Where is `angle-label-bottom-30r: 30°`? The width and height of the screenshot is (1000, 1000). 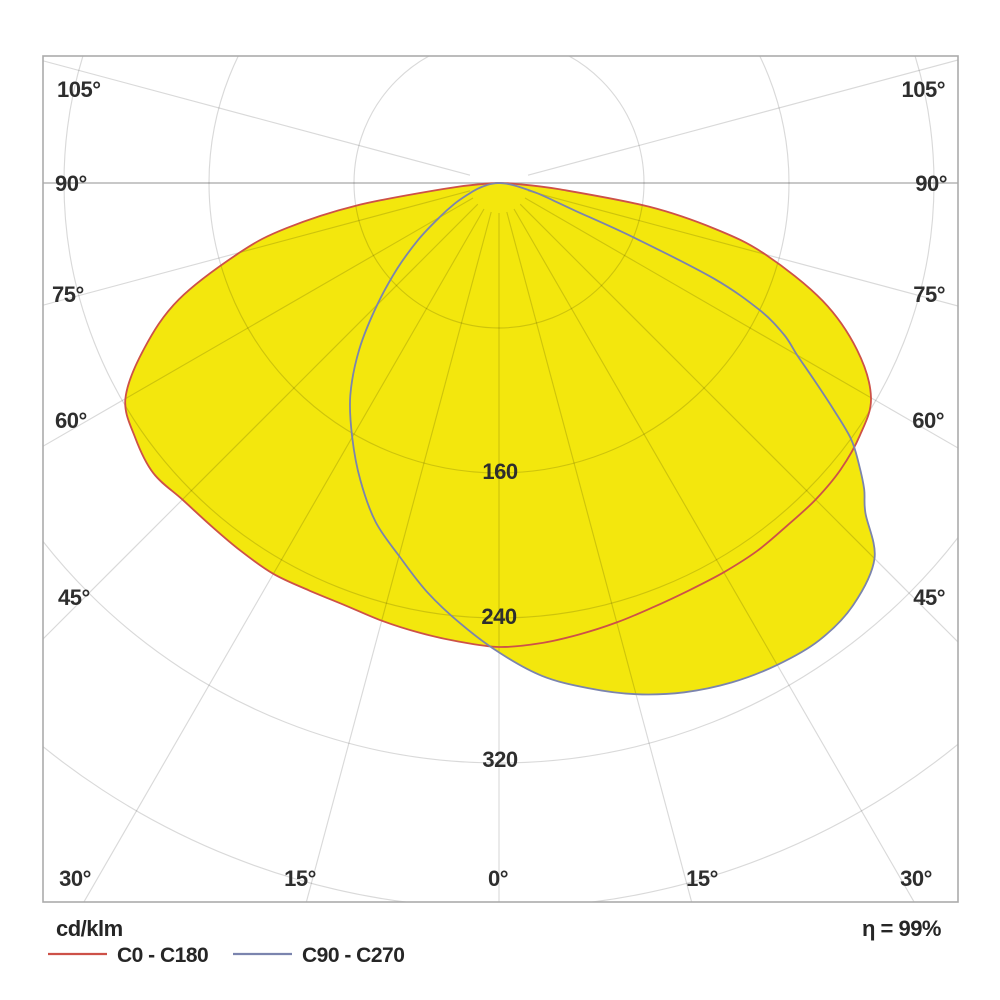
angle-label-bottom-30r: 30° is located at coordinates (916, 878).